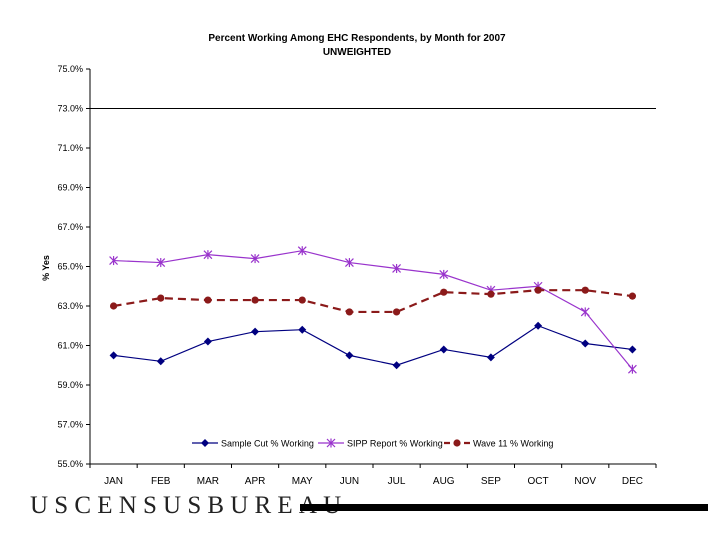 The image size is (720, 540). What do you see at coordinates (513, 444) in the screenshot?
I see `legend-label: Wave 11 % Working` at bounding box center [513, 444].